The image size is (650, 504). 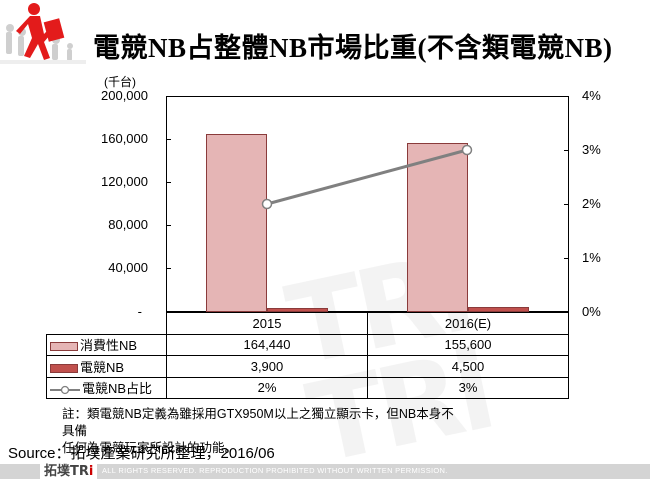 What do you see at coordinates (591, 95) in the screenshot?
I see `y-tick-right: 4%` at bounding box center [591, 95].